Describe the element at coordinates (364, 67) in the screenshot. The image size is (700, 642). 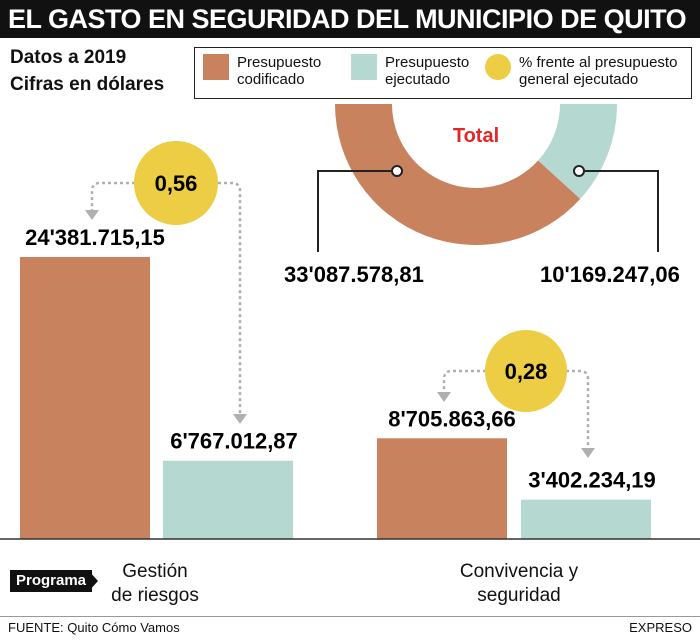
I see `legend-swatch-ejecutado` at that location.